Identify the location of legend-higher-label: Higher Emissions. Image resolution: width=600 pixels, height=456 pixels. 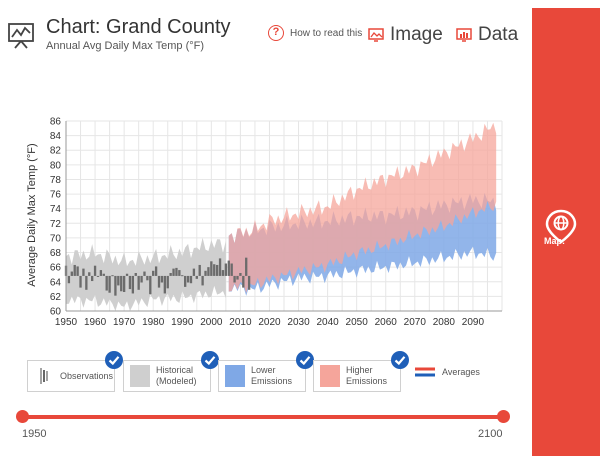
(366, 376).